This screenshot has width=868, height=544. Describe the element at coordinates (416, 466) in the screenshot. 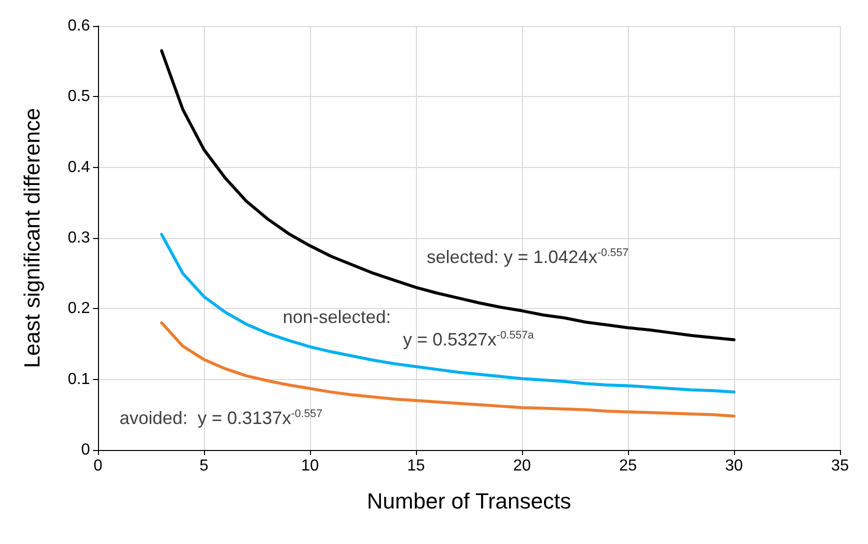

I see `x-tick-label: 15` at that location.